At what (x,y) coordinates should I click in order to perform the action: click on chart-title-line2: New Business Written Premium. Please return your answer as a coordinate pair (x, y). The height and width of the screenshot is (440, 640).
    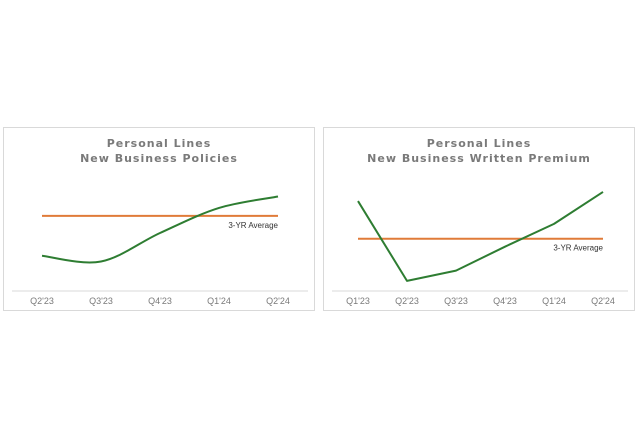
    Looking at the image, I should click on (479, 158).